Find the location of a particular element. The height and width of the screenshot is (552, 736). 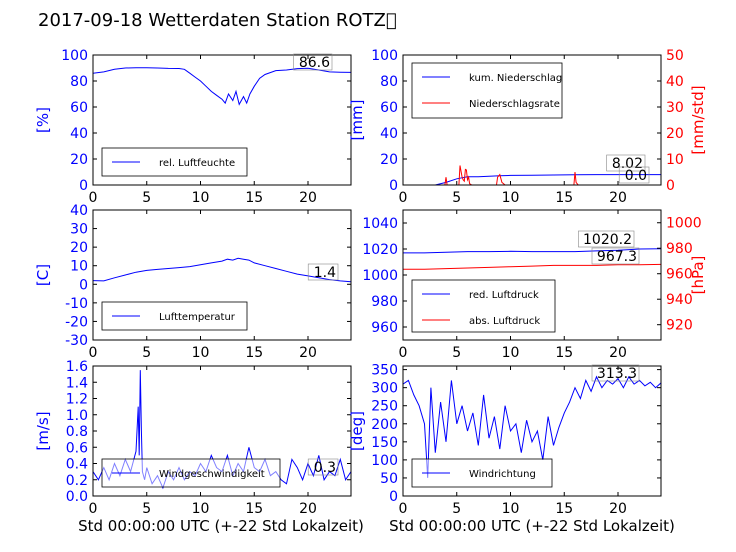

annotation-wind_dir-0: 313.3 is located at coordinates (617, 374).